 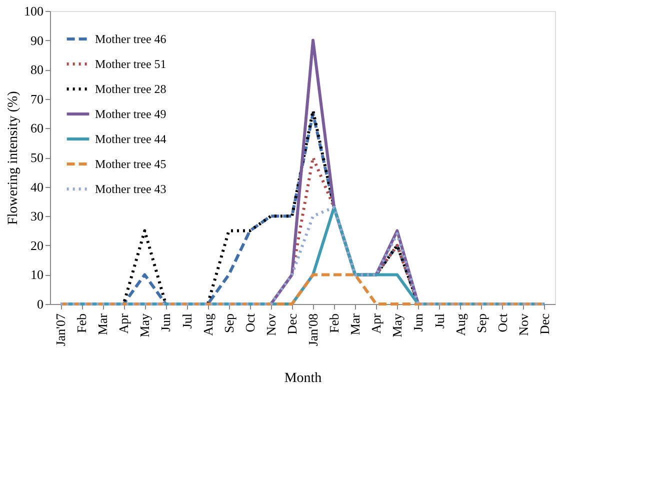 I want to click on y-tick-label: 0, so click(x=40, y=304).